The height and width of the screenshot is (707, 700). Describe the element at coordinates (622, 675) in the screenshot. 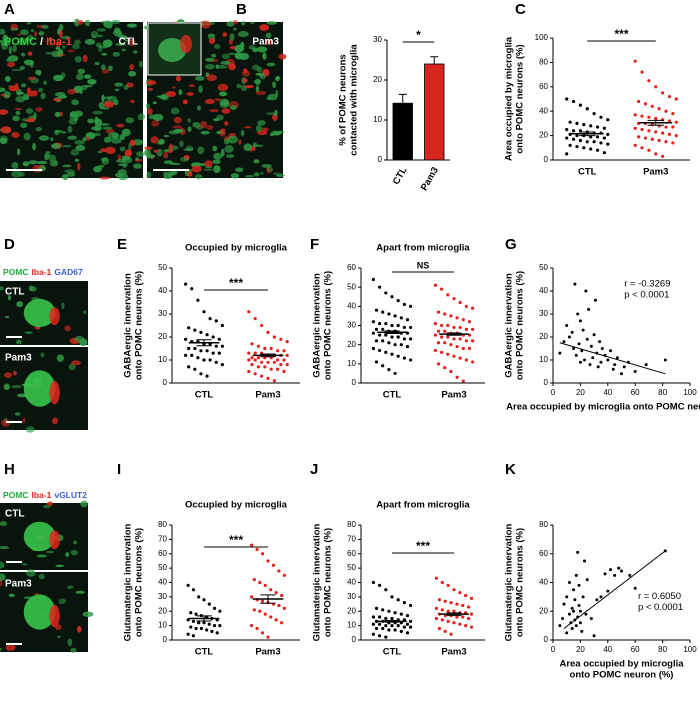

I see `x-axis-label: onto POMC neuron (%)` at that location.